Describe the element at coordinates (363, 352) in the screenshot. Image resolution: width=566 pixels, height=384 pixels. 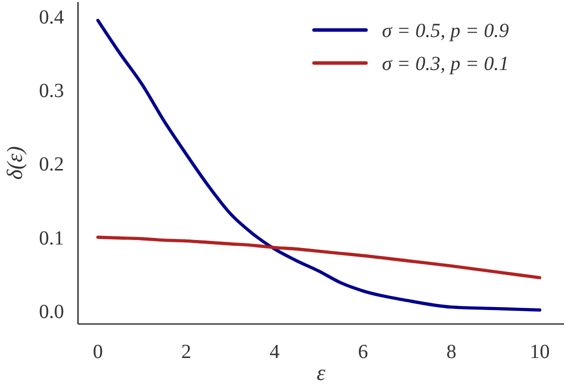
I see `x-tick-label: 6` at that location.